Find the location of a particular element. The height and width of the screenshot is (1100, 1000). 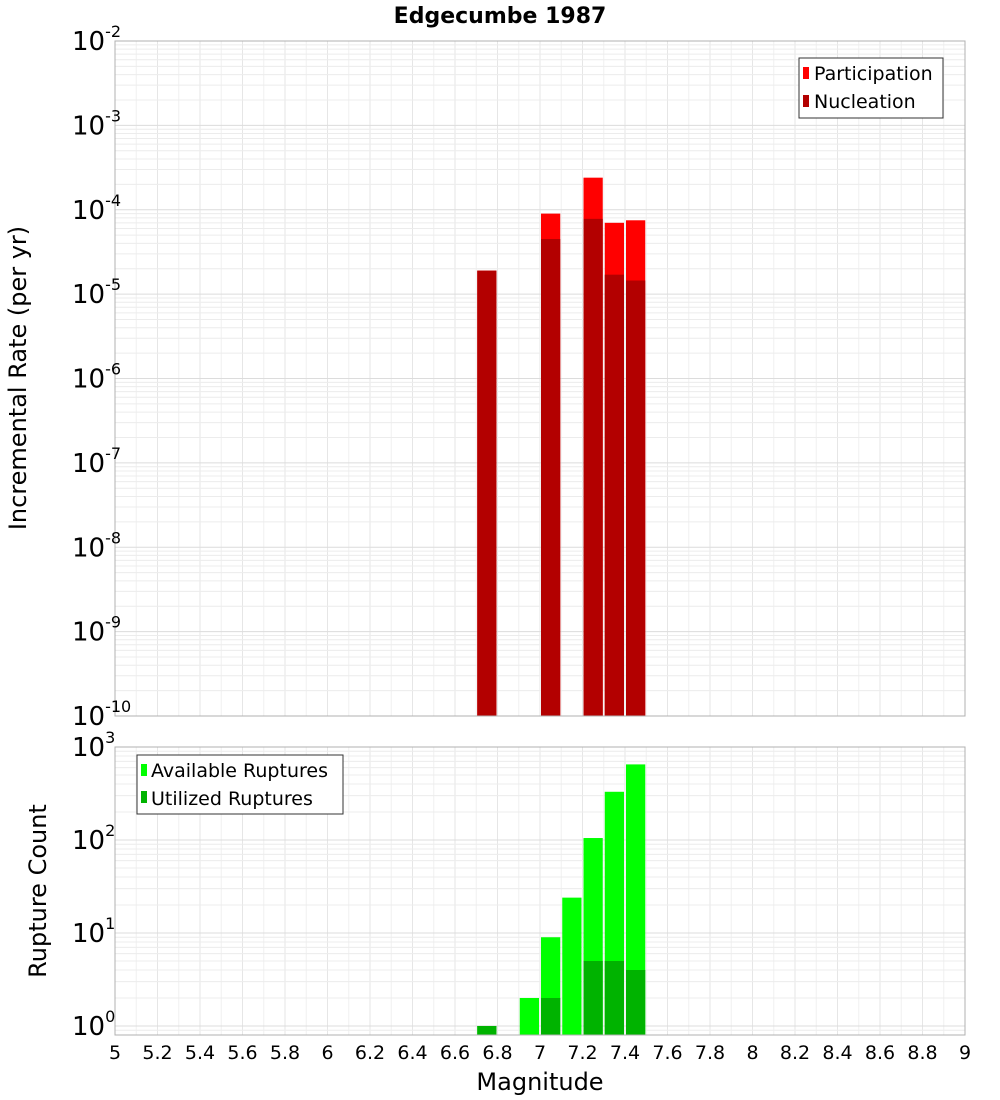

top-bars is located at coordinates (561, 447).